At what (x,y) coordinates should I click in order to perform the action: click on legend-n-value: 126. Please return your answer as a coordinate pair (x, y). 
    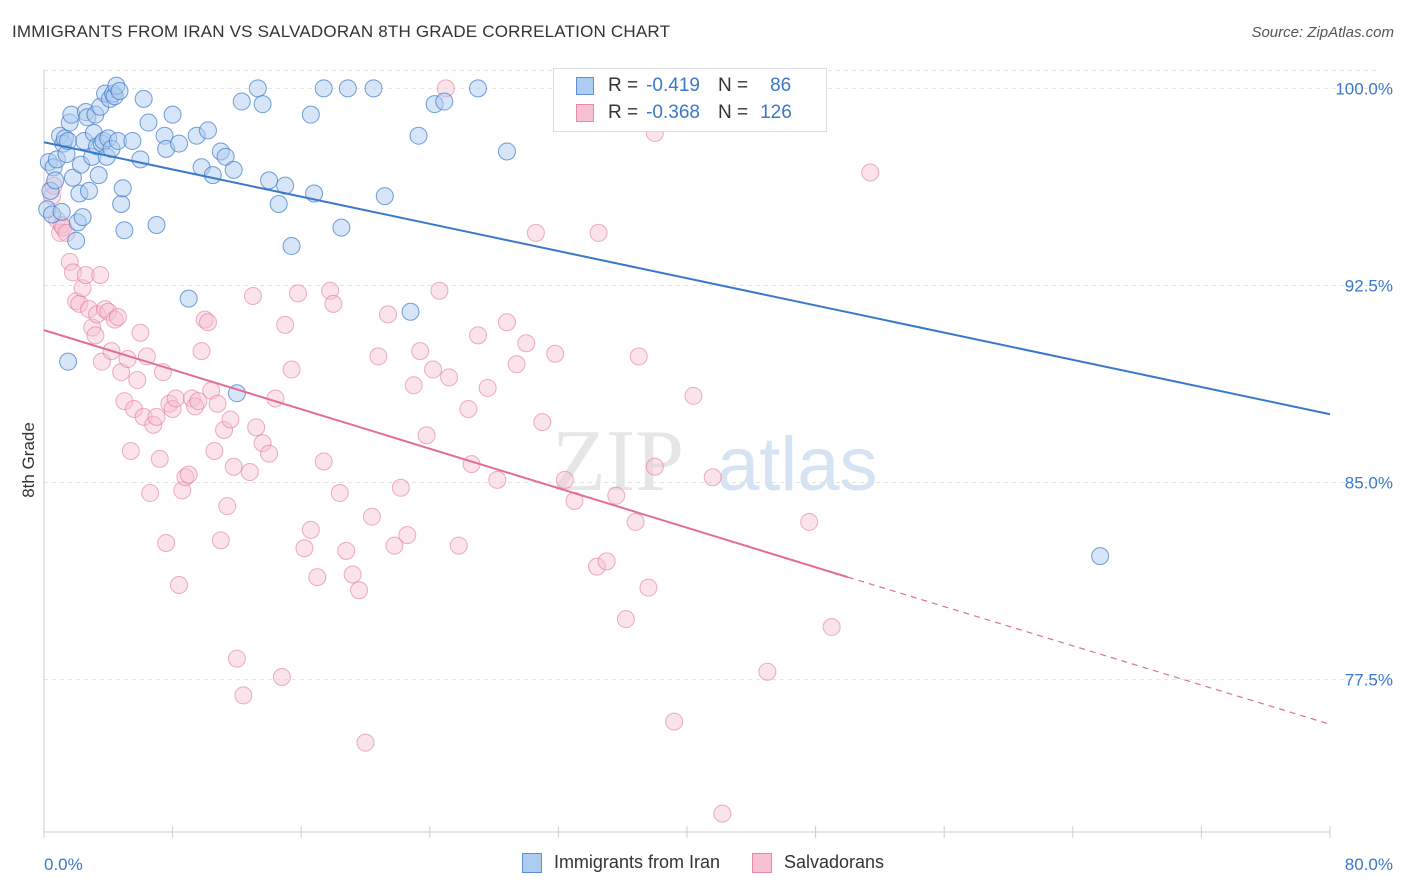
    Looking at the image, I should click on (776, 112).